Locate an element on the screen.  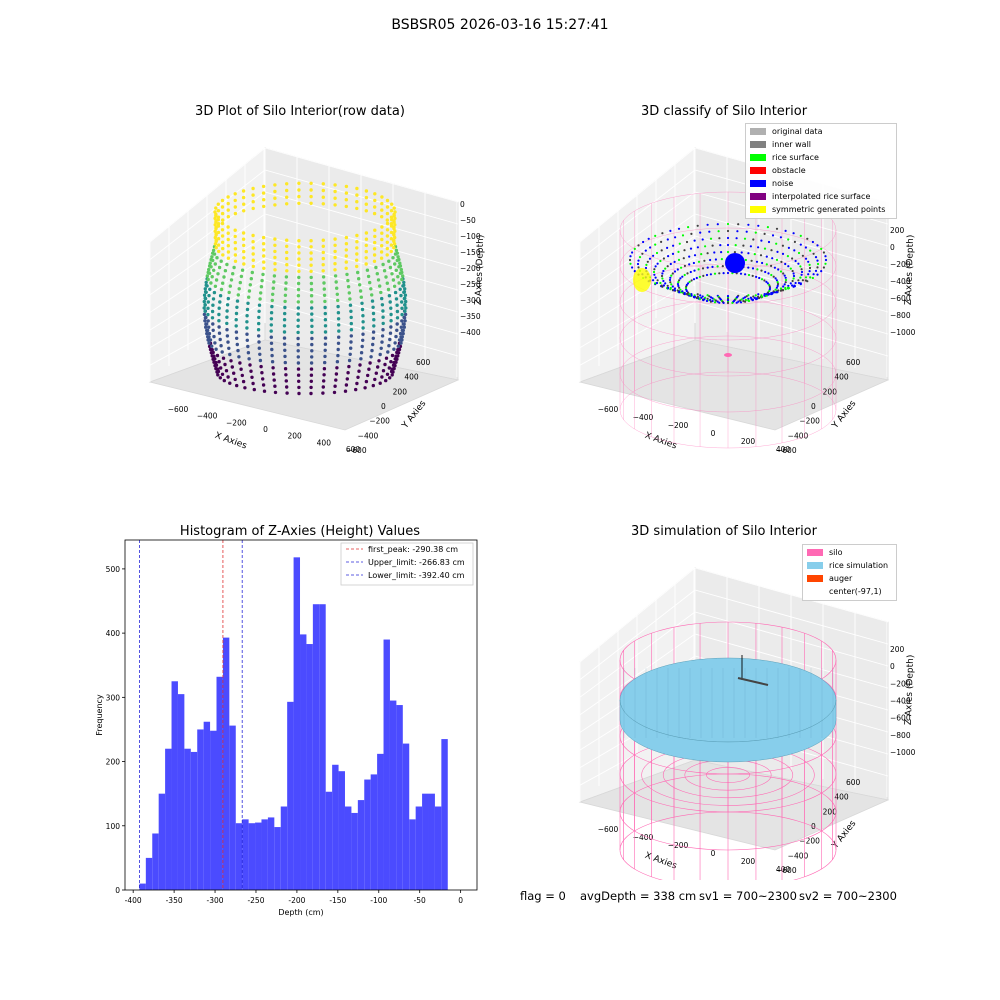
grid-line is located at coordinates (791, 241).